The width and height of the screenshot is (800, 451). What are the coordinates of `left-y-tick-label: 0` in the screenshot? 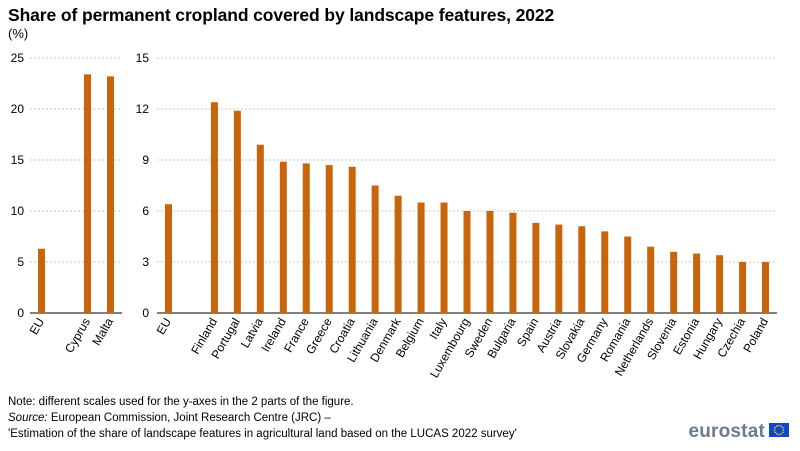 It's located at (20, 313).